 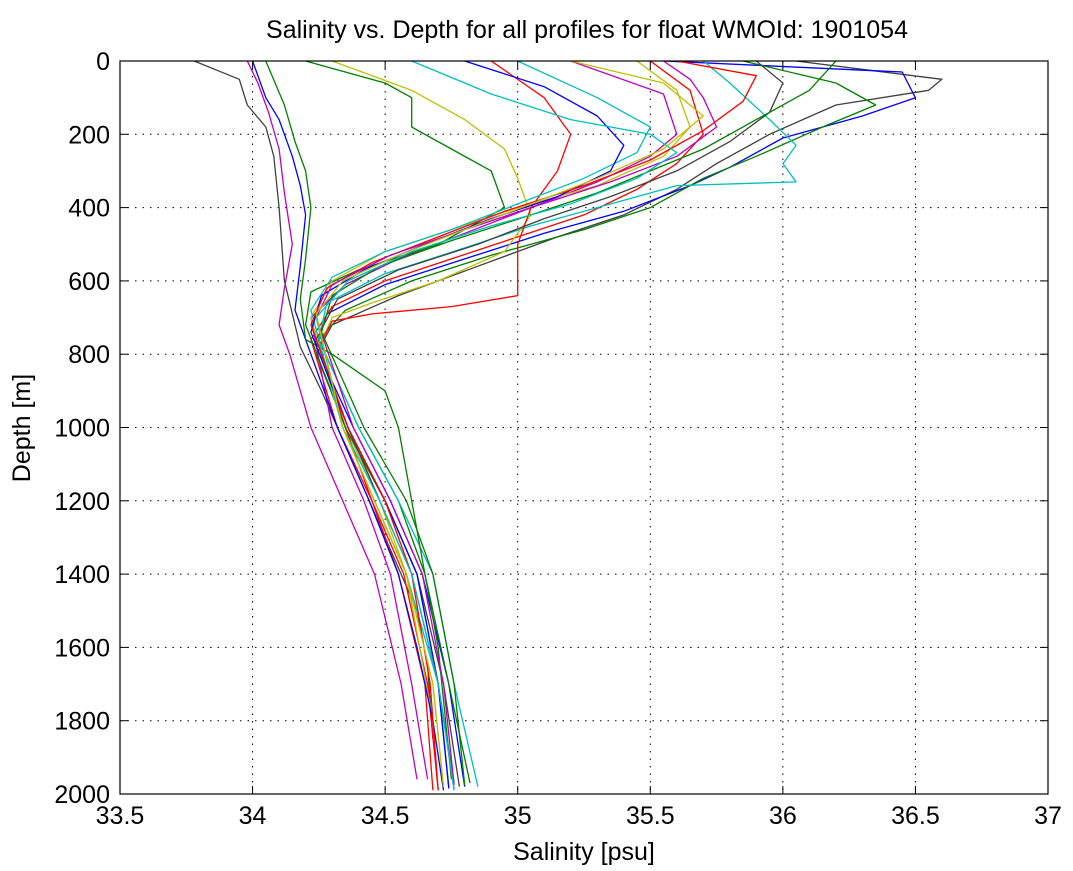 I want to click on x-tick-label: 36.5, so click(x=915, y=816).